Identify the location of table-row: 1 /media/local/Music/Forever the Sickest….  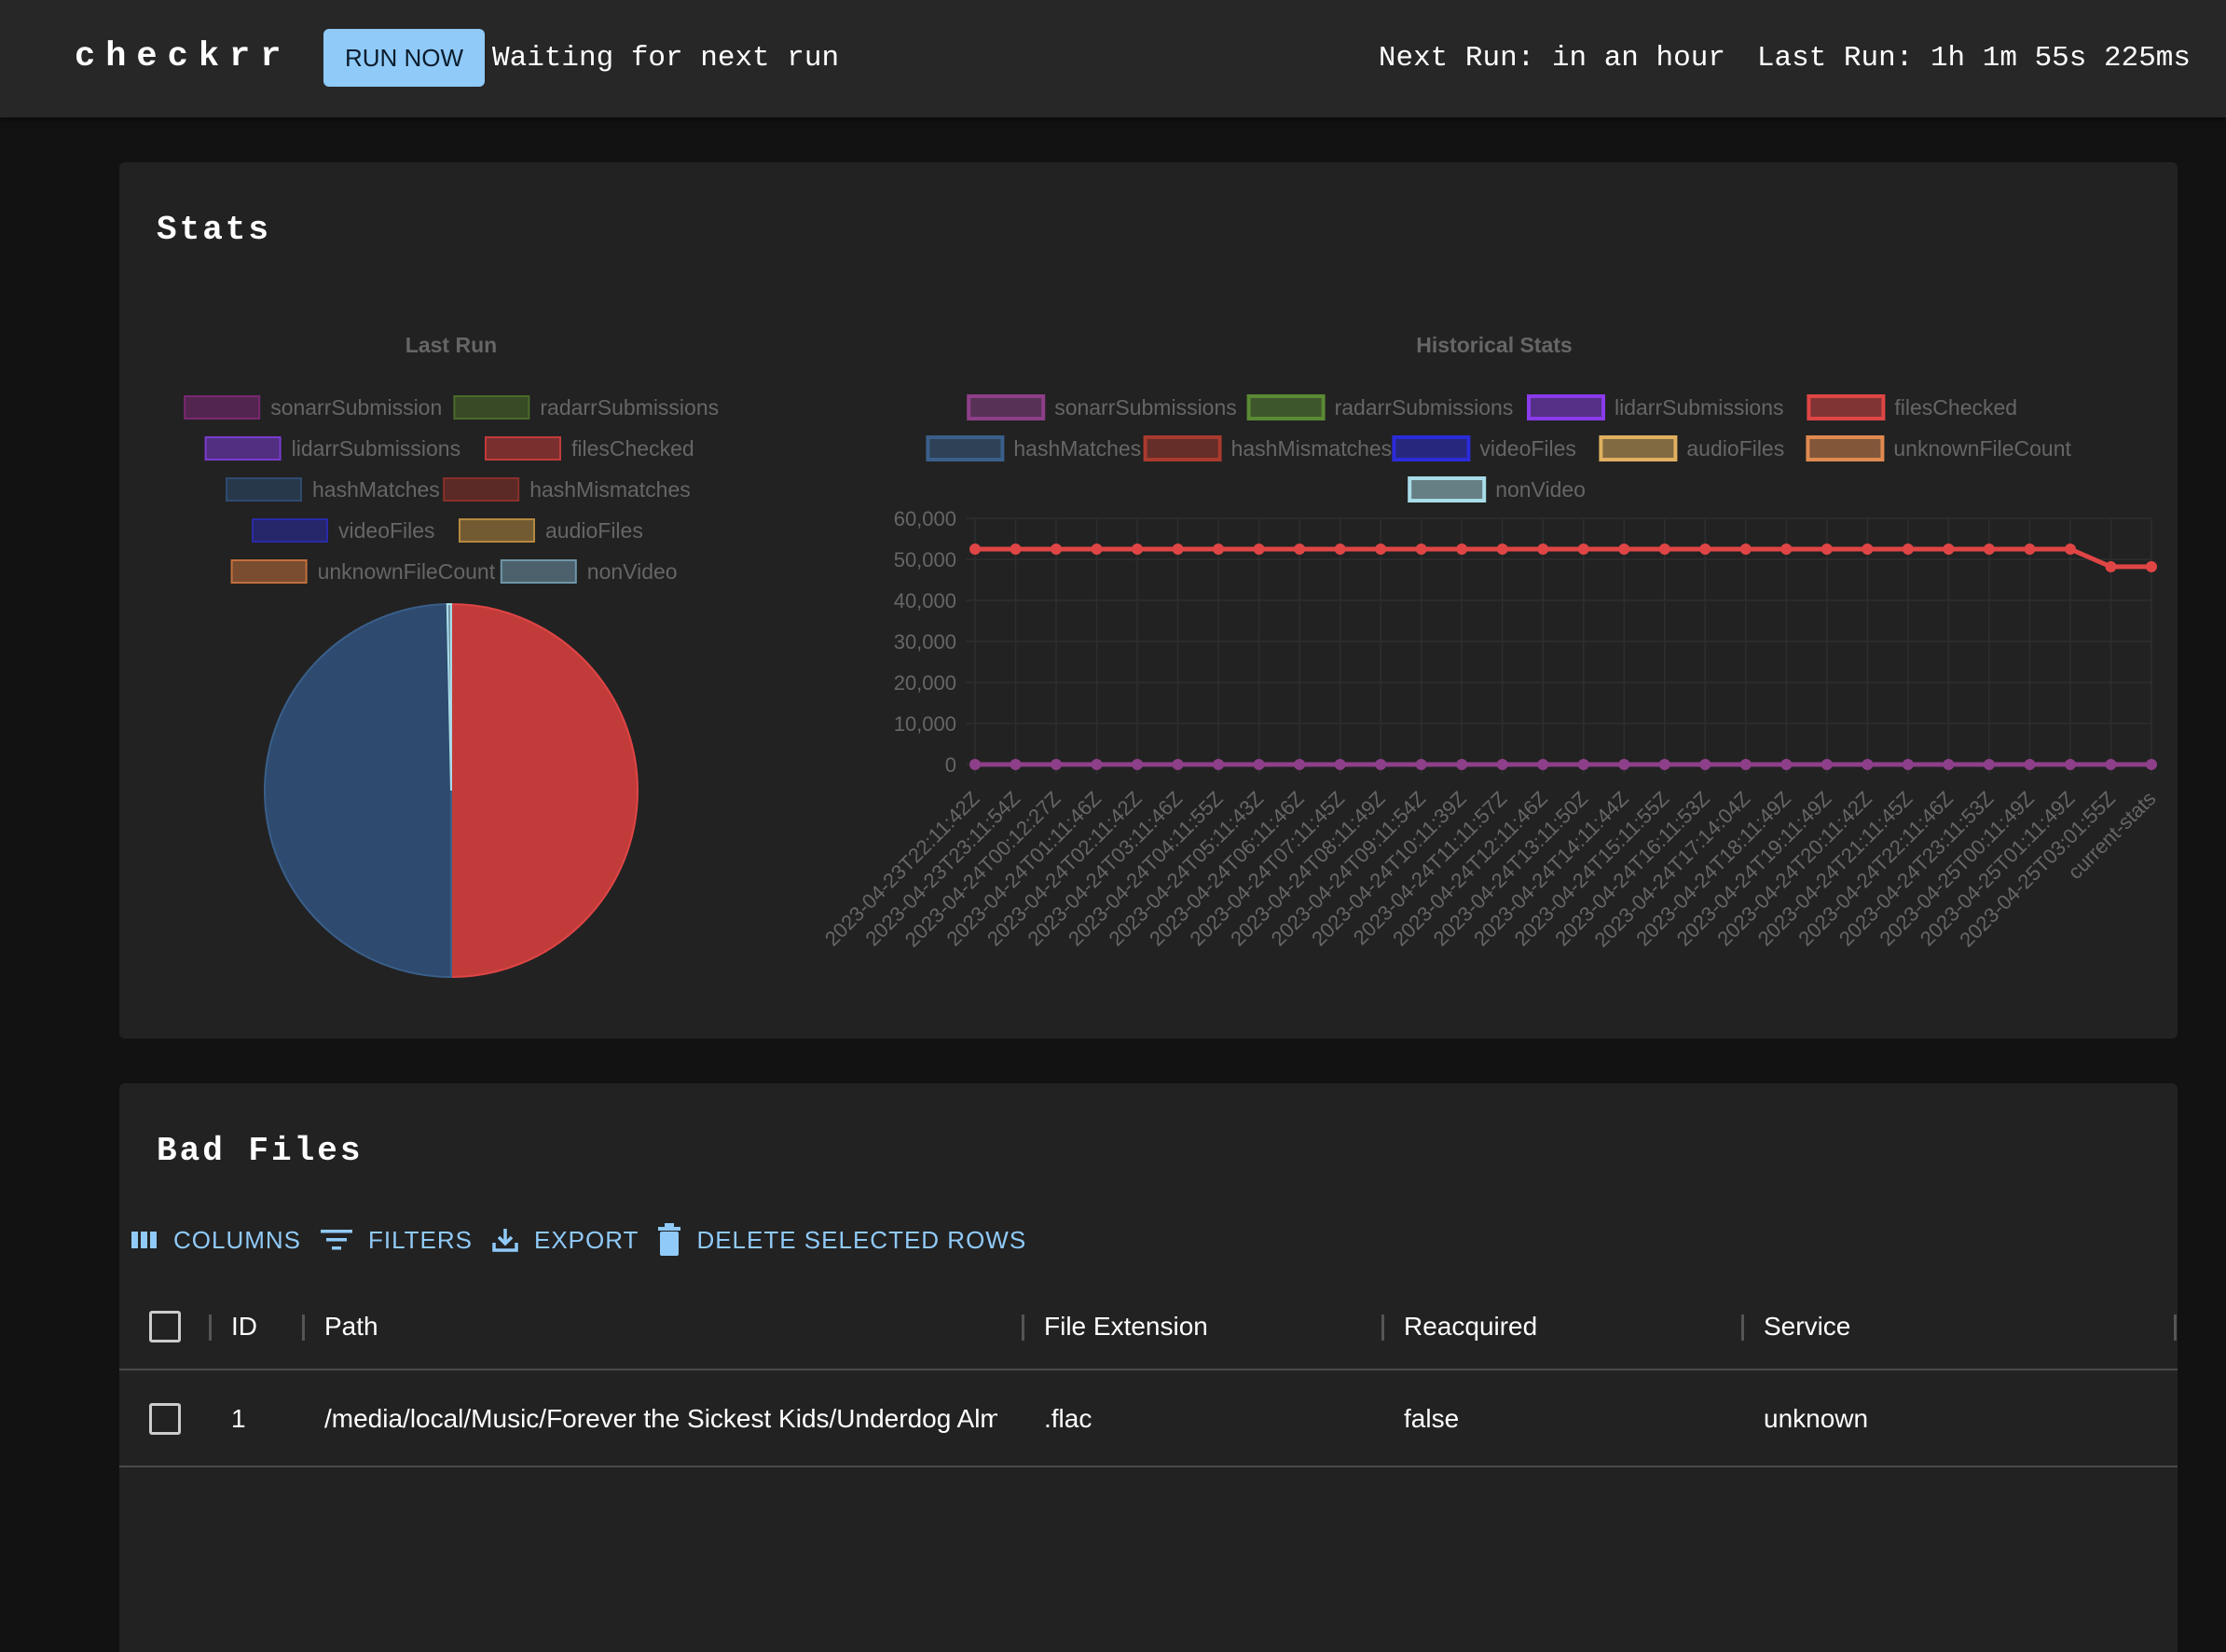
(1148, 1418).